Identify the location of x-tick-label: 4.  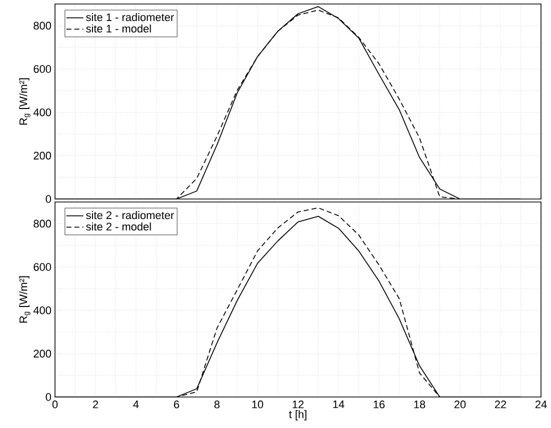
(136, 404).